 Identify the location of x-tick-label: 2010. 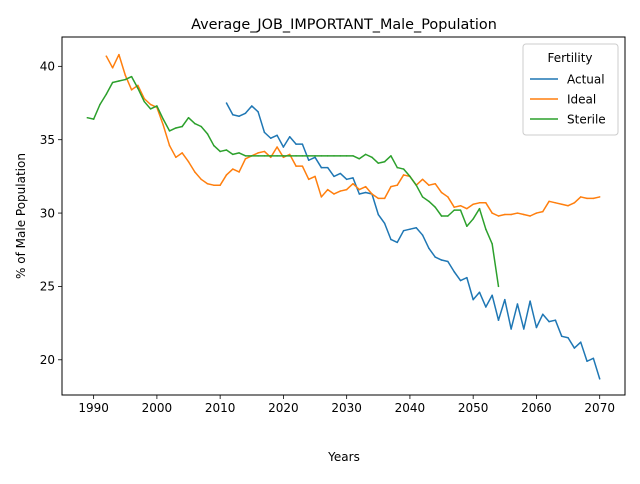
(220, 408).